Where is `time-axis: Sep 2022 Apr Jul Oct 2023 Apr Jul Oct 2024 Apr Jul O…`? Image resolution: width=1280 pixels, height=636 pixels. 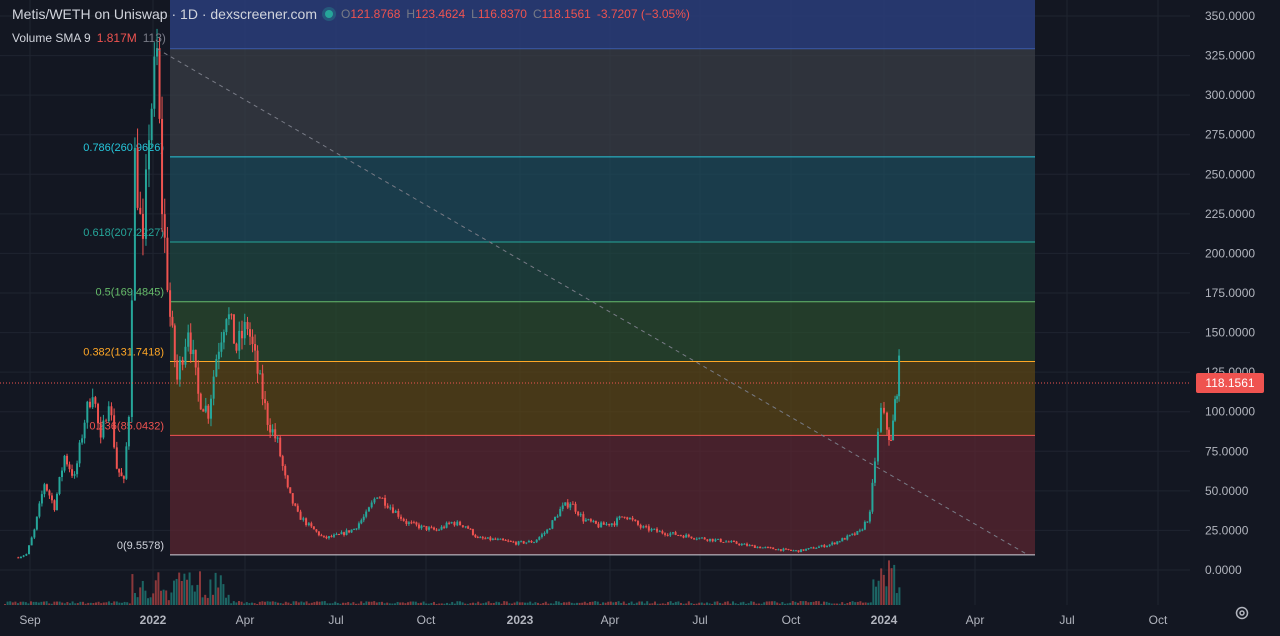
time-axis: Sep 2022 Apr Jul Oct 2023 Apr Jul Oct 2024 Apr Jul O… is located at coordinates (593, 620).